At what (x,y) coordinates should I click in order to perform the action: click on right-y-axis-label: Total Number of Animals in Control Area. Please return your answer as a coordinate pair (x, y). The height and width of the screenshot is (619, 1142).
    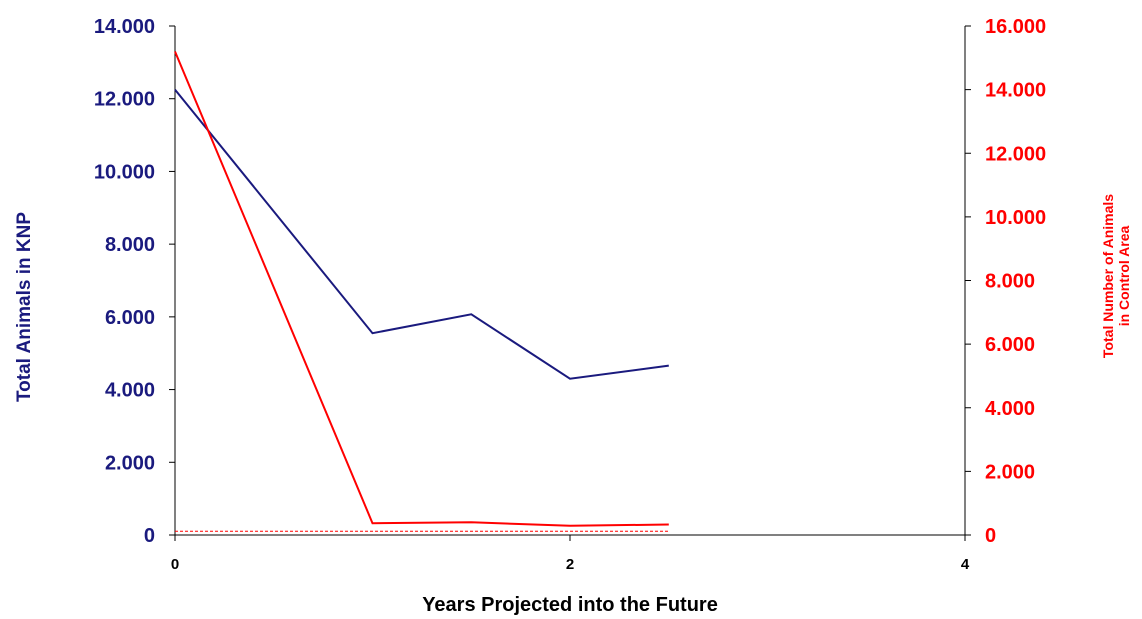
    Looking at the image, I should click on (1116, 276).